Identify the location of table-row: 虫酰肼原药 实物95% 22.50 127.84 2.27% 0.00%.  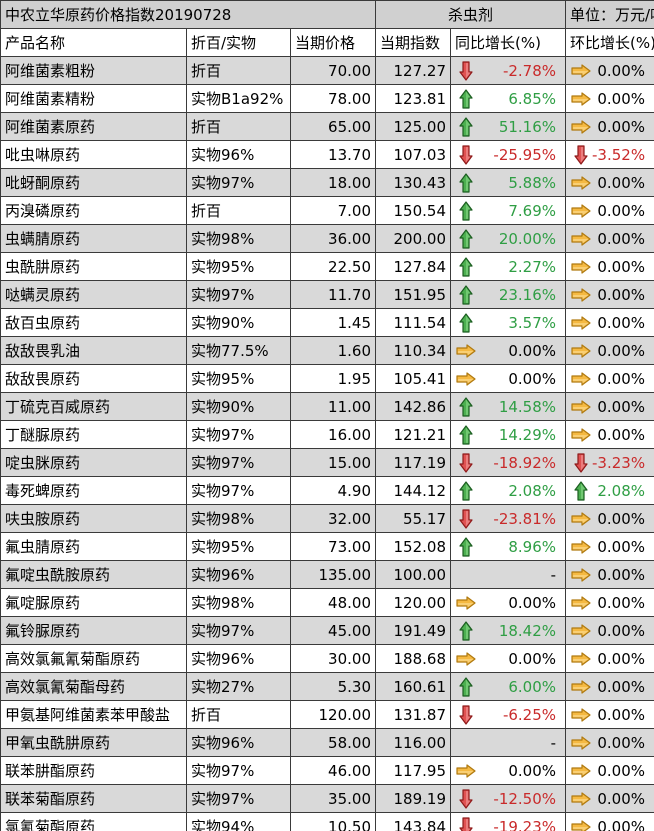
(327, 266).